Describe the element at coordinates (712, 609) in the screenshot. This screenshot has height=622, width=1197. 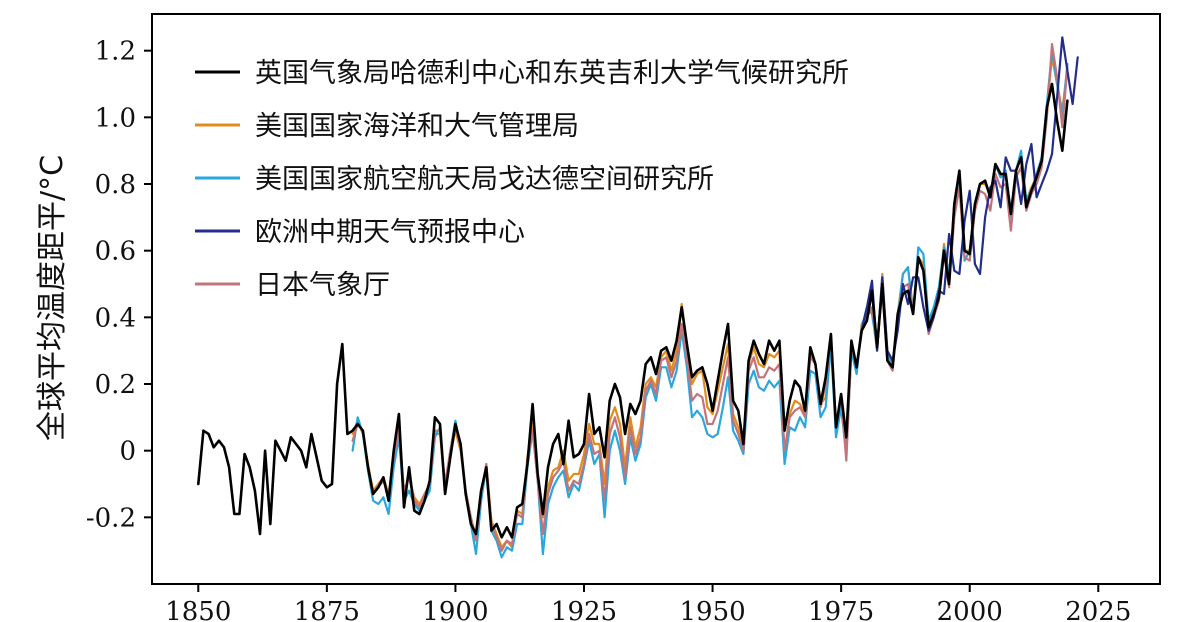
I see `x-tick-label: 1950` at that location.